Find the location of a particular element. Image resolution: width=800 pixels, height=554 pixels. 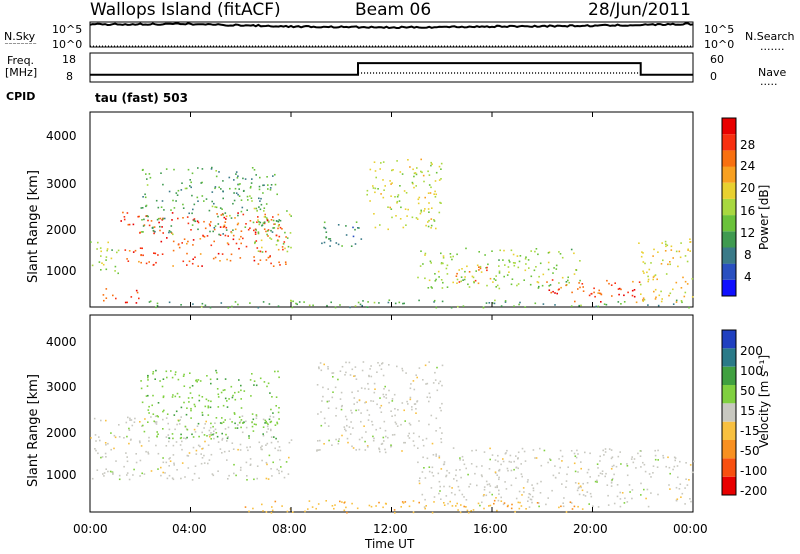

velocity-ytick-2000: 2000 is located at coordinates (61, 433).